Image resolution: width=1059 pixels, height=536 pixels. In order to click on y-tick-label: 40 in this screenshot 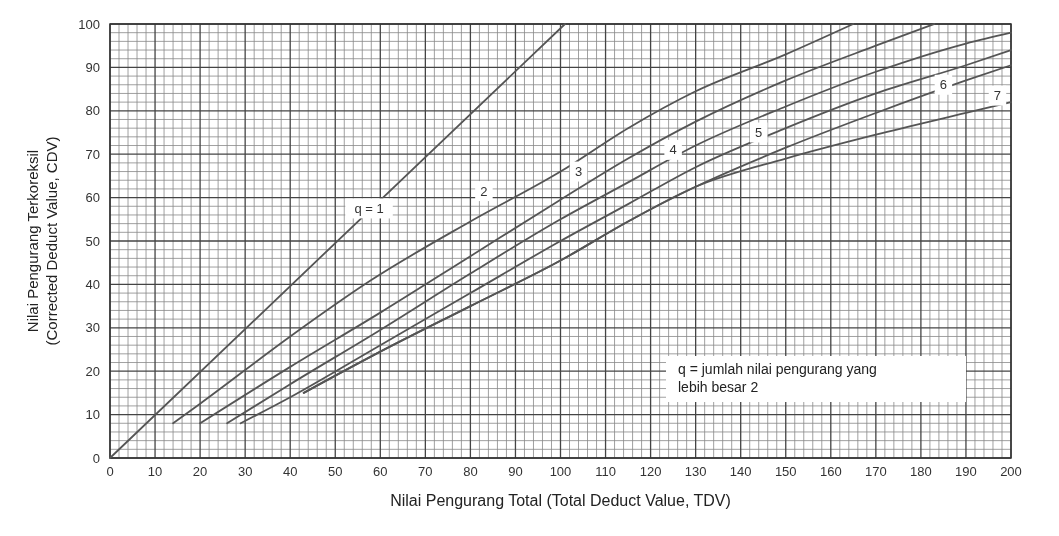, I will do `click(92, 284)`.